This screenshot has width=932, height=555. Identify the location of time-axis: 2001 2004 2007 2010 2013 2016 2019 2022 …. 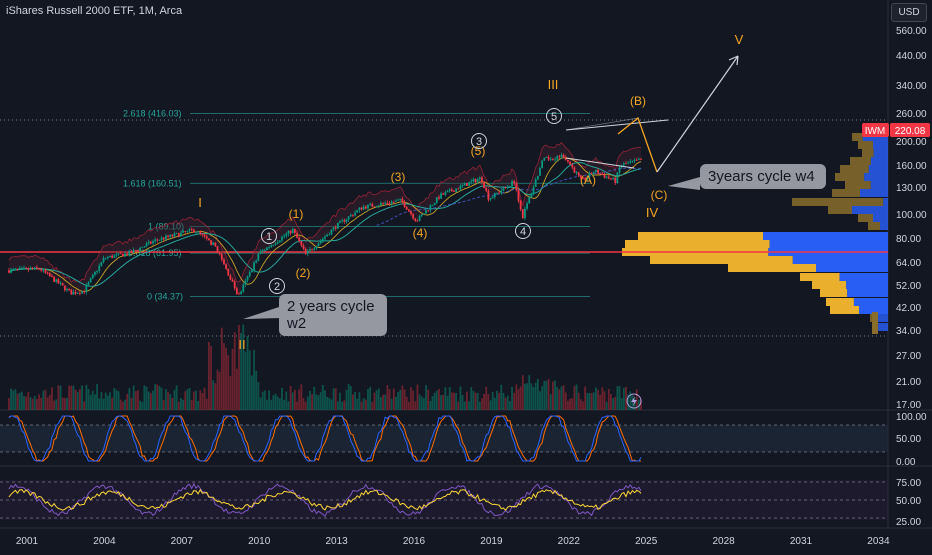
(453, 541).